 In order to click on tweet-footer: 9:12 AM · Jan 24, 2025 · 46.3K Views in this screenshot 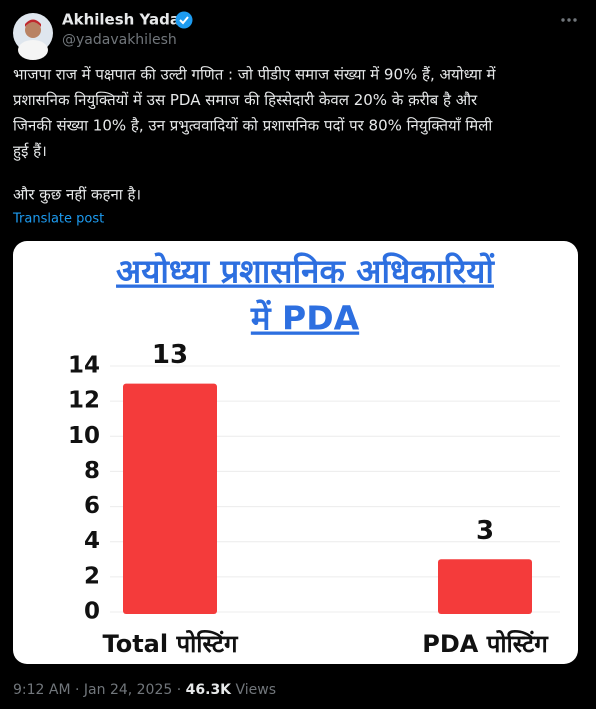, I will do `click(144, 690)`.